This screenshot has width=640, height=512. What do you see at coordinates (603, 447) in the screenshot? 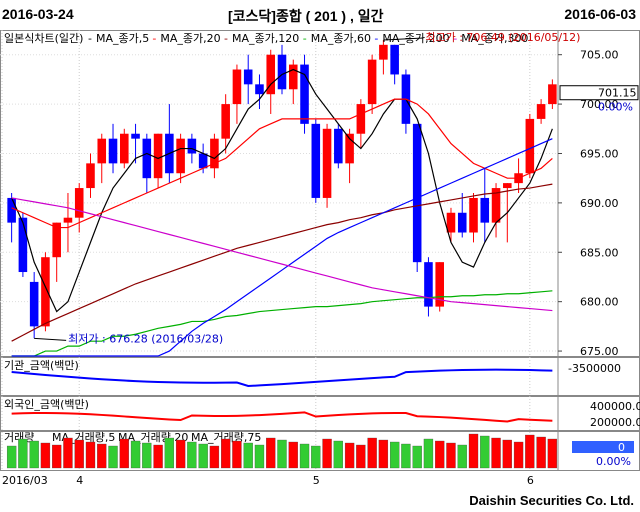
I see `volume-value-box` at bounding box center [603, 447].